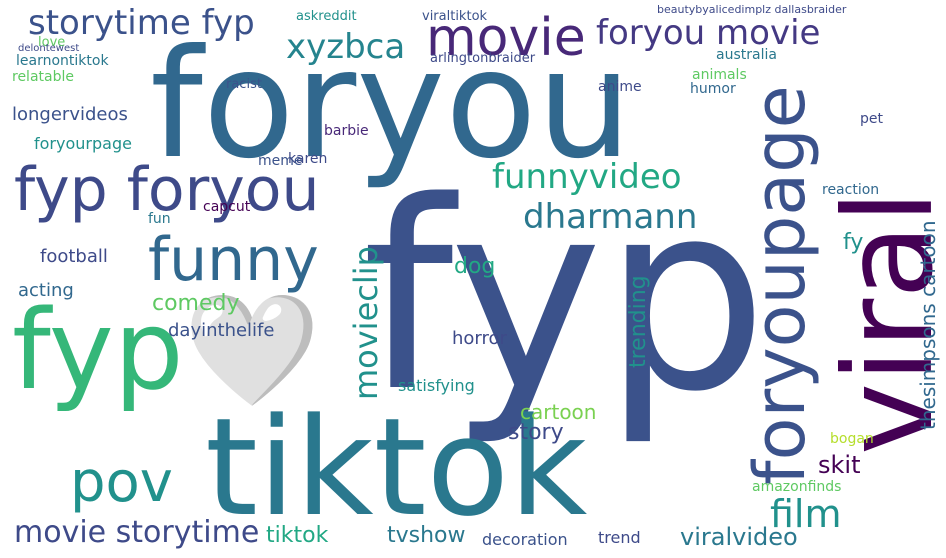 The width and height of the screenshot is (946, 558). I want to click on word: movieclip, so click(366, 323).